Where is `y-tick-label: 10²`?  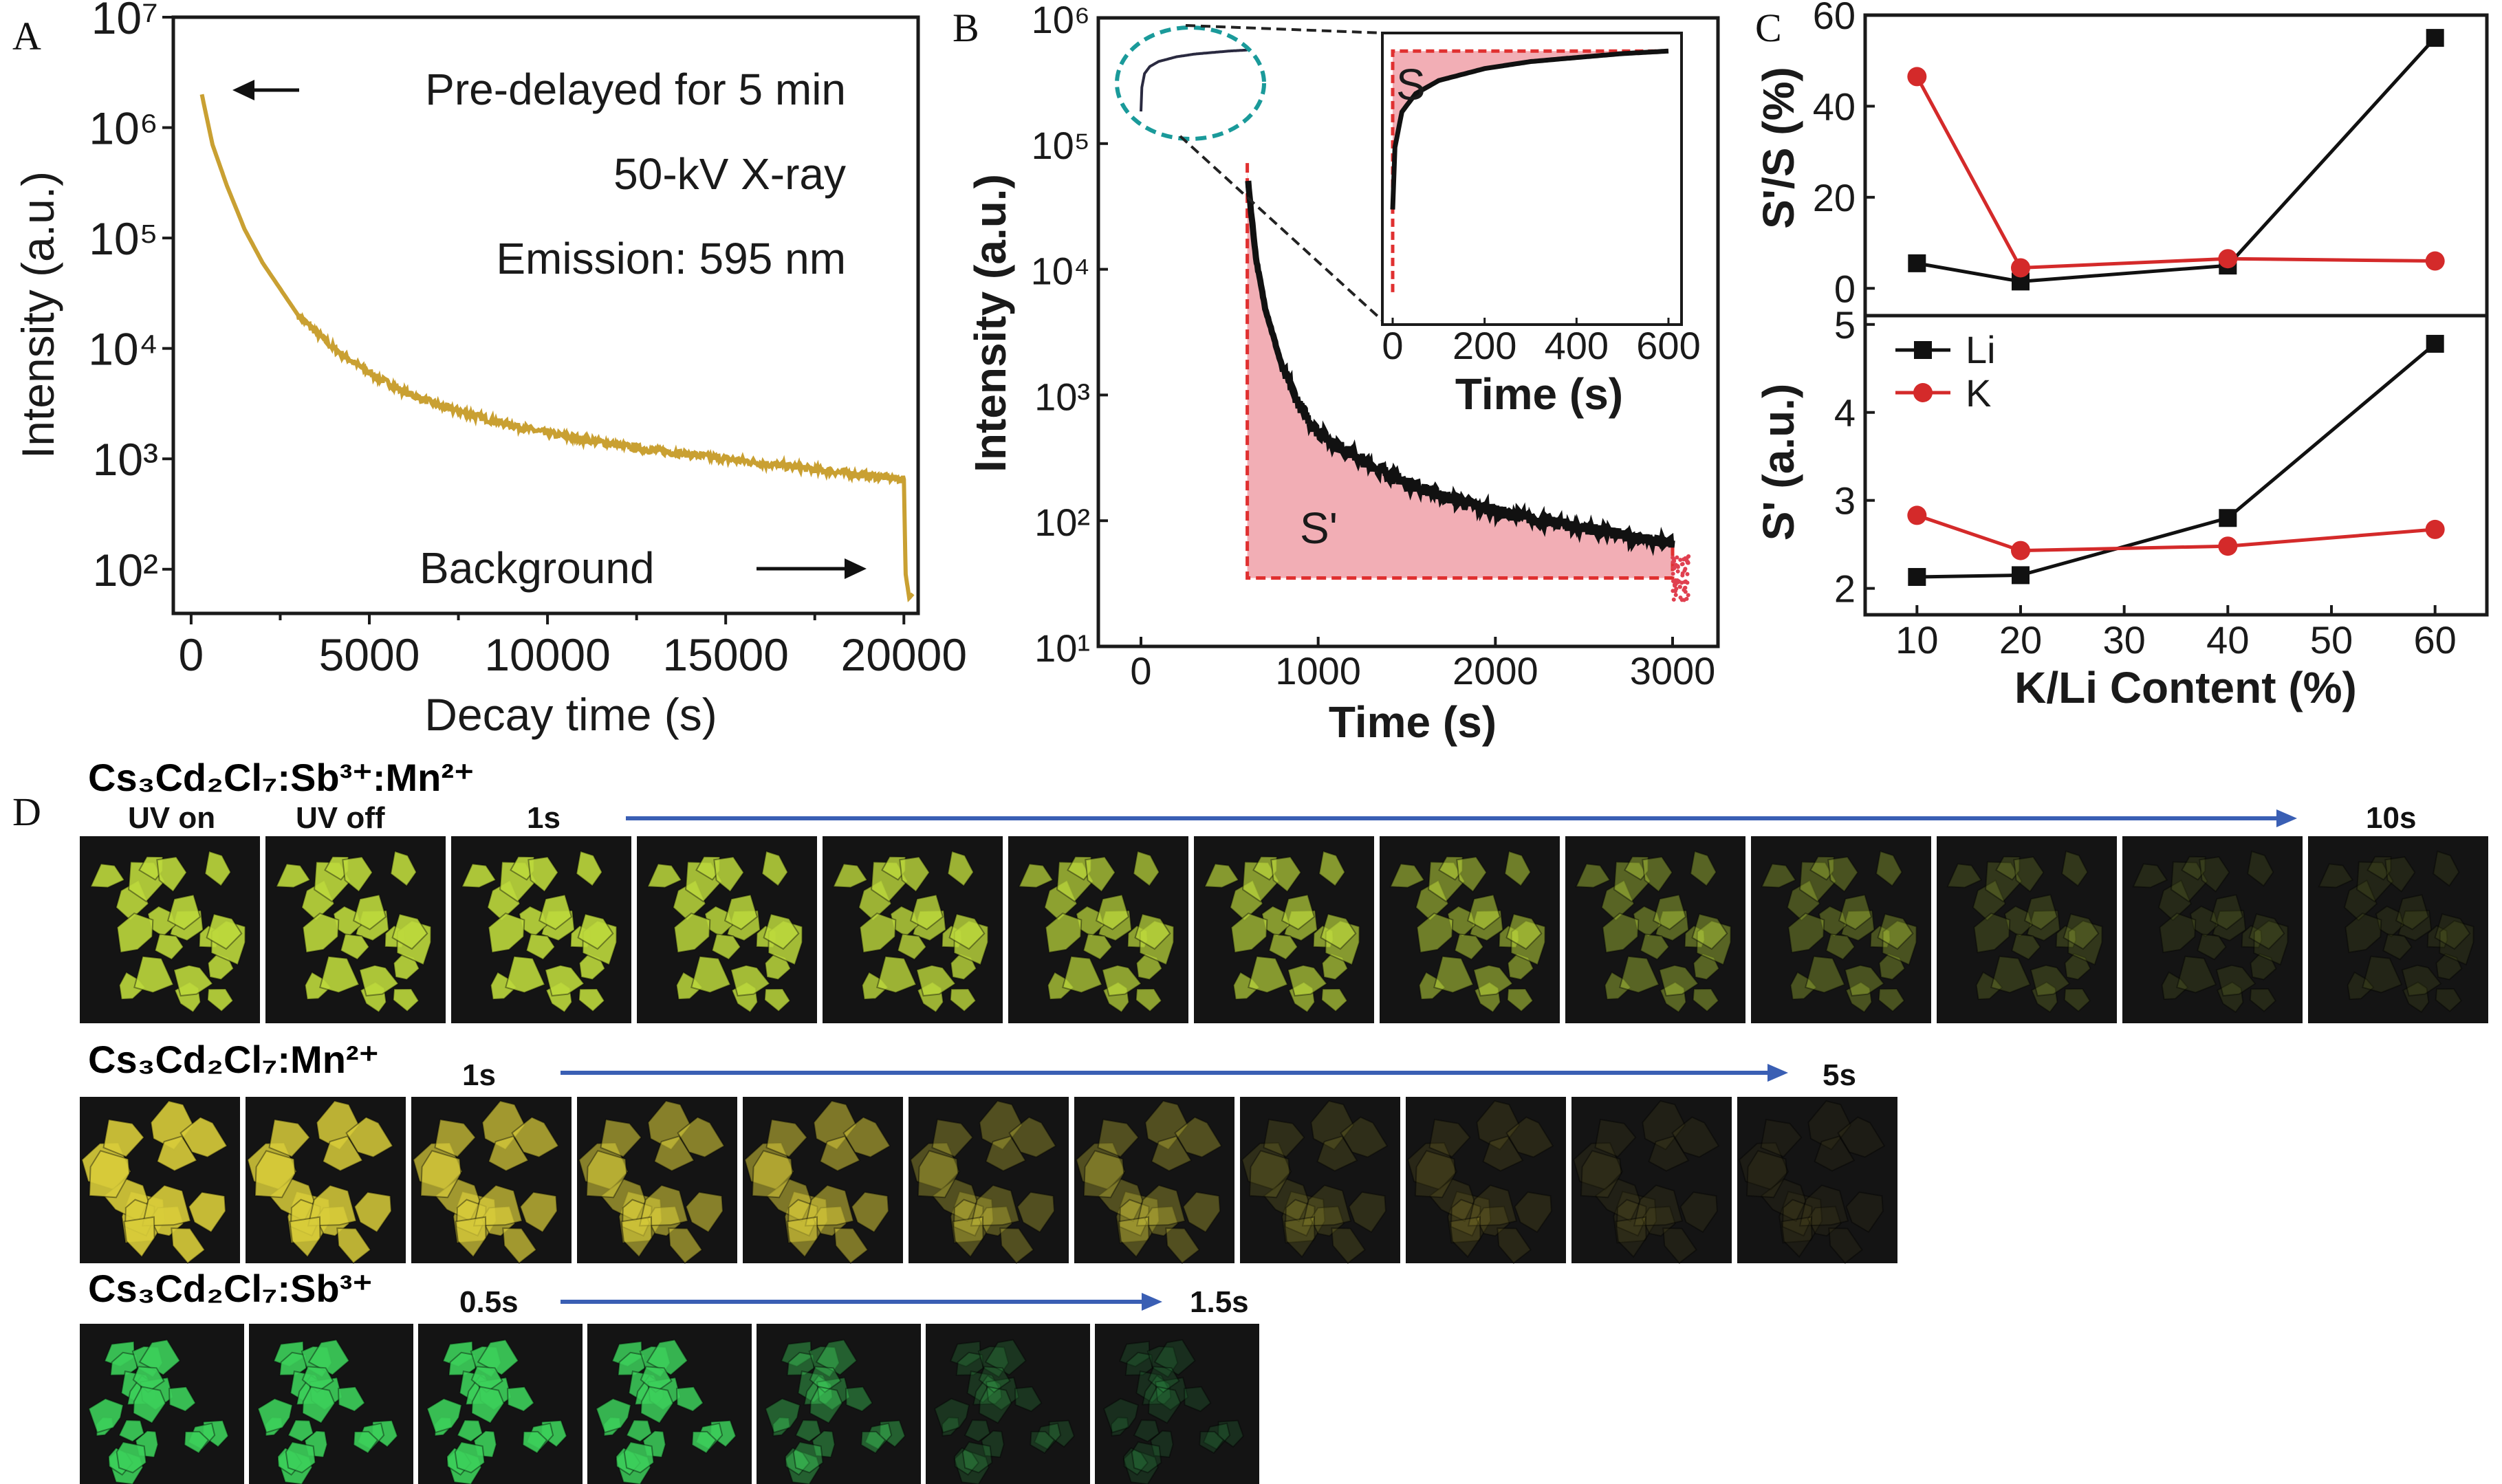 y-tick-label: 10² is located at coordinates (125, 570).